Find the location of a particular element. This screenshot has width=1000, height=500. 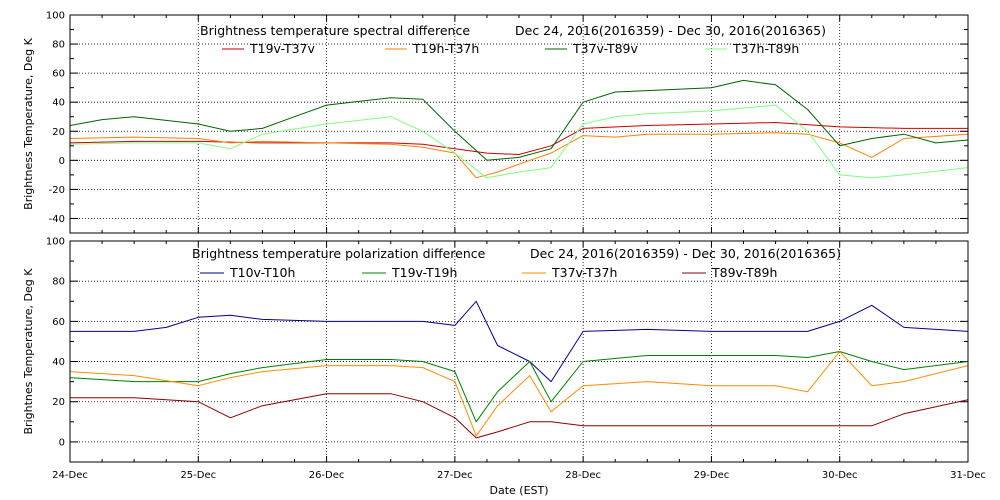

legend-label: T37v-T89v is located at coordinates (605, 48).